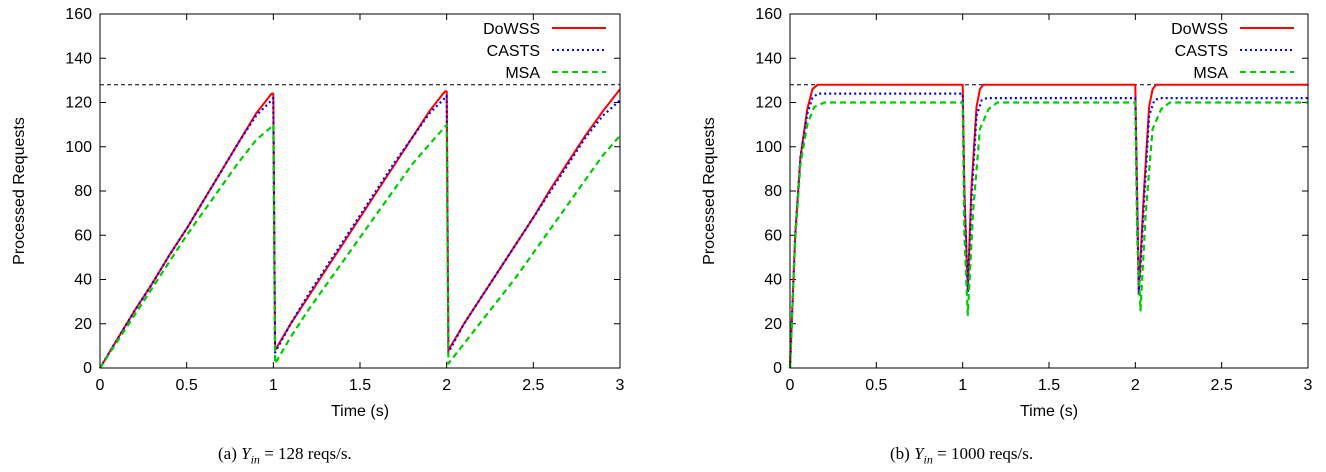 The width and height of the screenshot is (1326, 472). What do you see at coordinates (962, 455) in the screenshot?
I see `caption-b: (b) Yin = 1000 reqs/s.` at bounding box center [962, 455].